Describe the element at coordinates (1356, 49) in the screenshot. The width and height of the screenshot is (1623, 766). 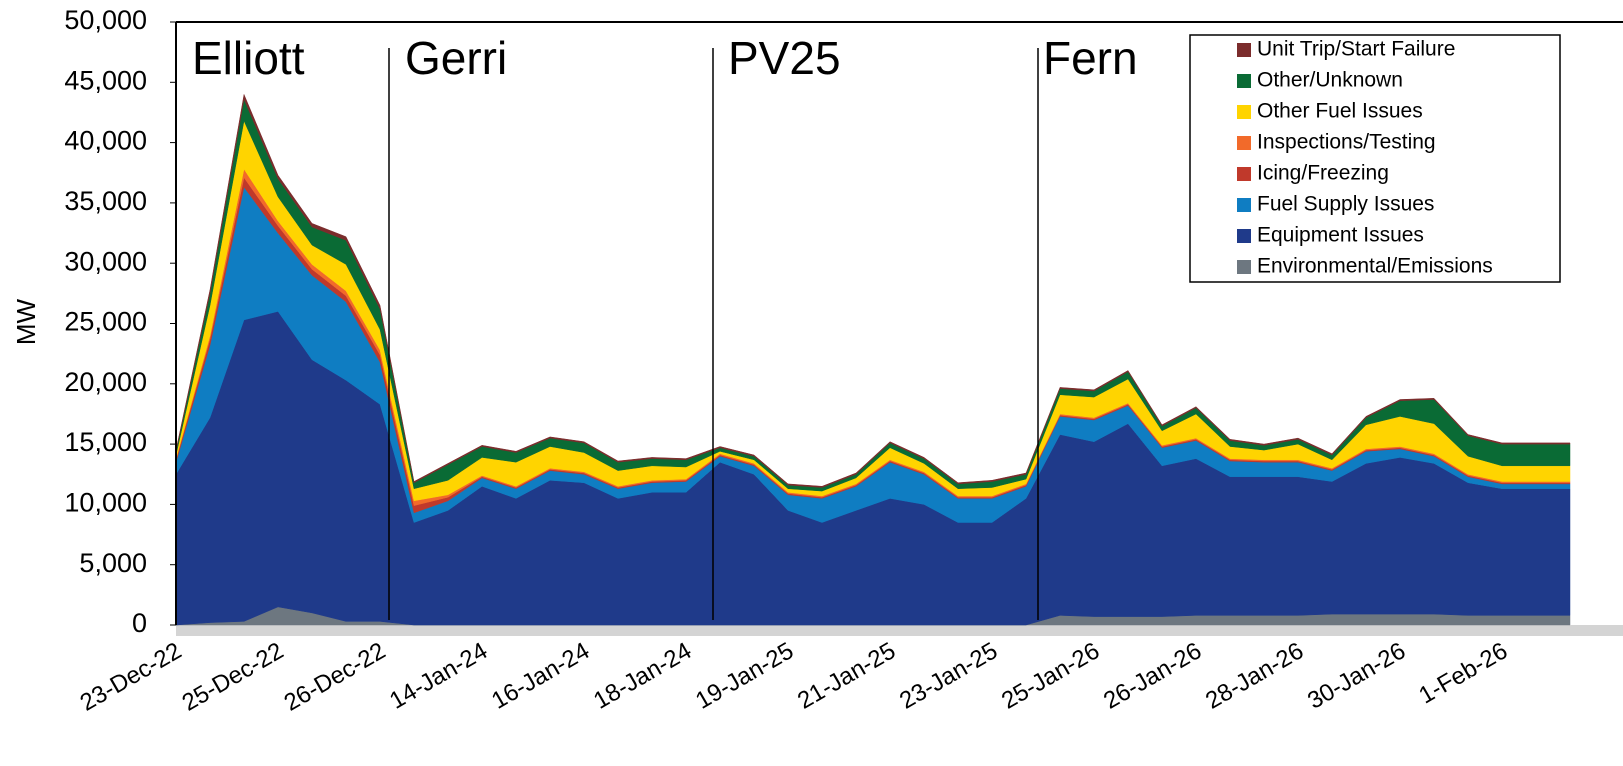
I see `legend-label: Unit Trip/Start Failure` at that location.